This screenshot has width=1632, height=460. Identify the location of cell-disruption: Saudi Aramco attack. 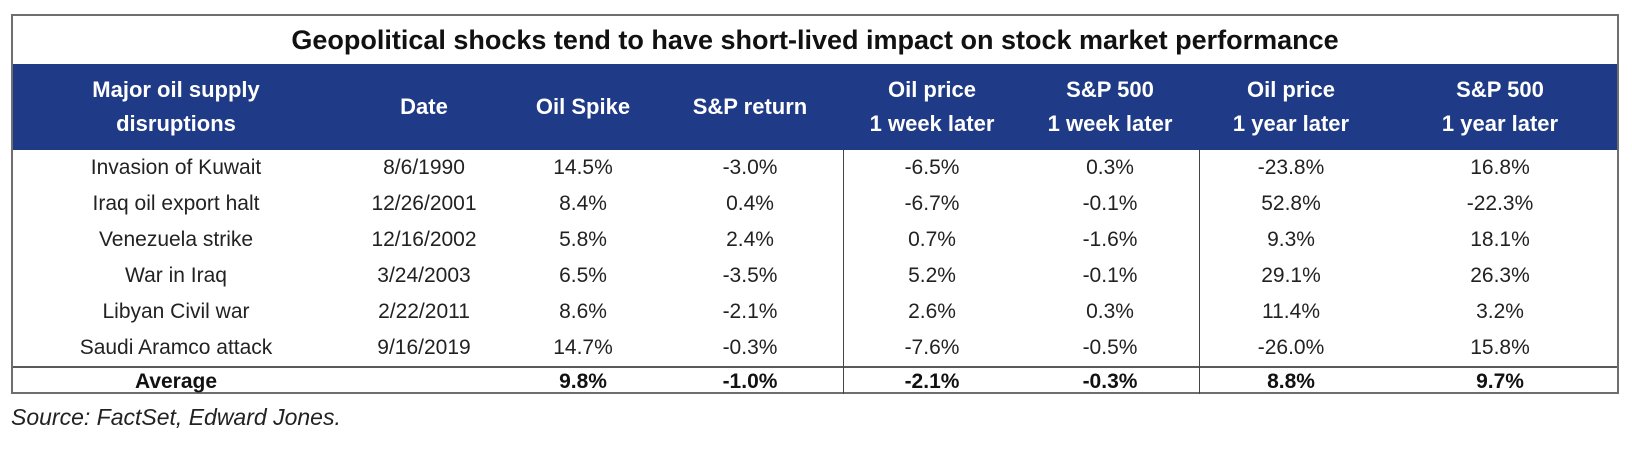
(176, 347).